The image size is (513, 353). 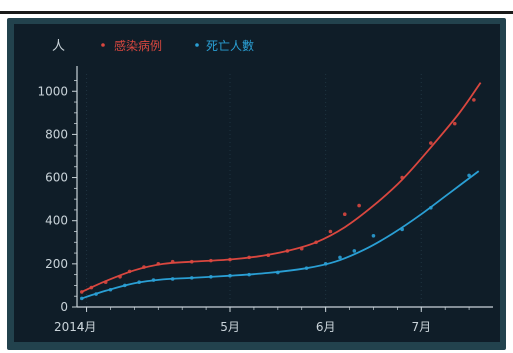 What do you see at coordinates (56, 134) in the screenshot?
I see `y-tick-label: 800` at bounding box center [56, 134].